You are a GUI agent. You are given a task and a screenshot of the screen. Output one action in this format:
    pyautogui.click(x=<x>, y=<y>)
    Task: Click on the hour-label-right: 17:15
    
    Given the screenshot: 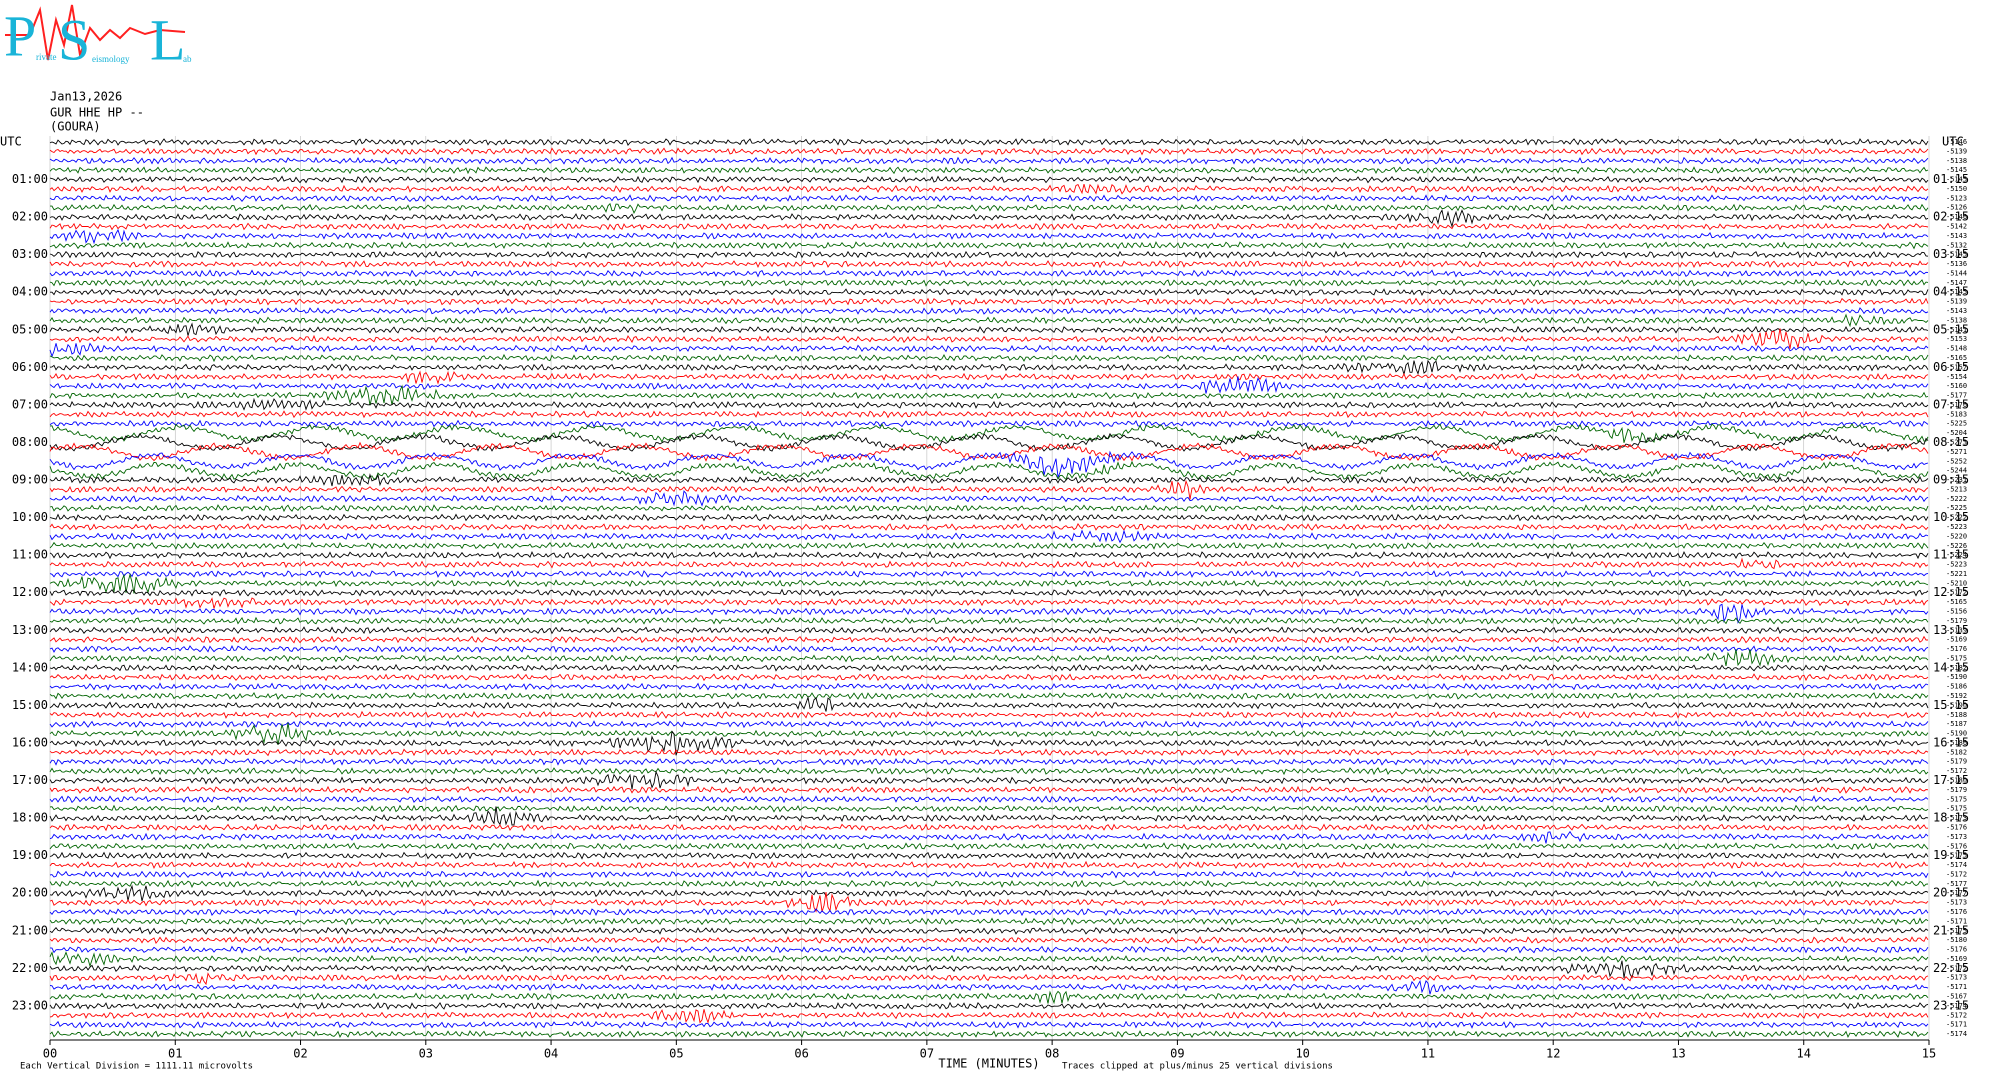 What is the action you would take?
    pyautogui.click(x=1951, y=780)
    